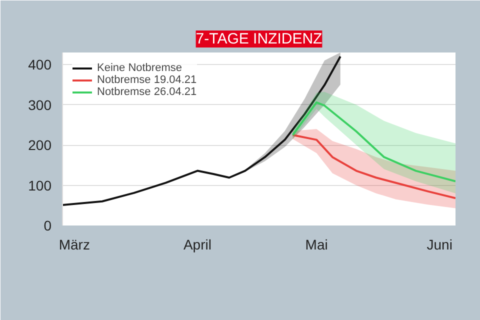 The image size is (480, 320). Describe the element at coordinates (147, 80) in the screenshot. I see `legend-label: Notbremse 19.04.21` at that location.